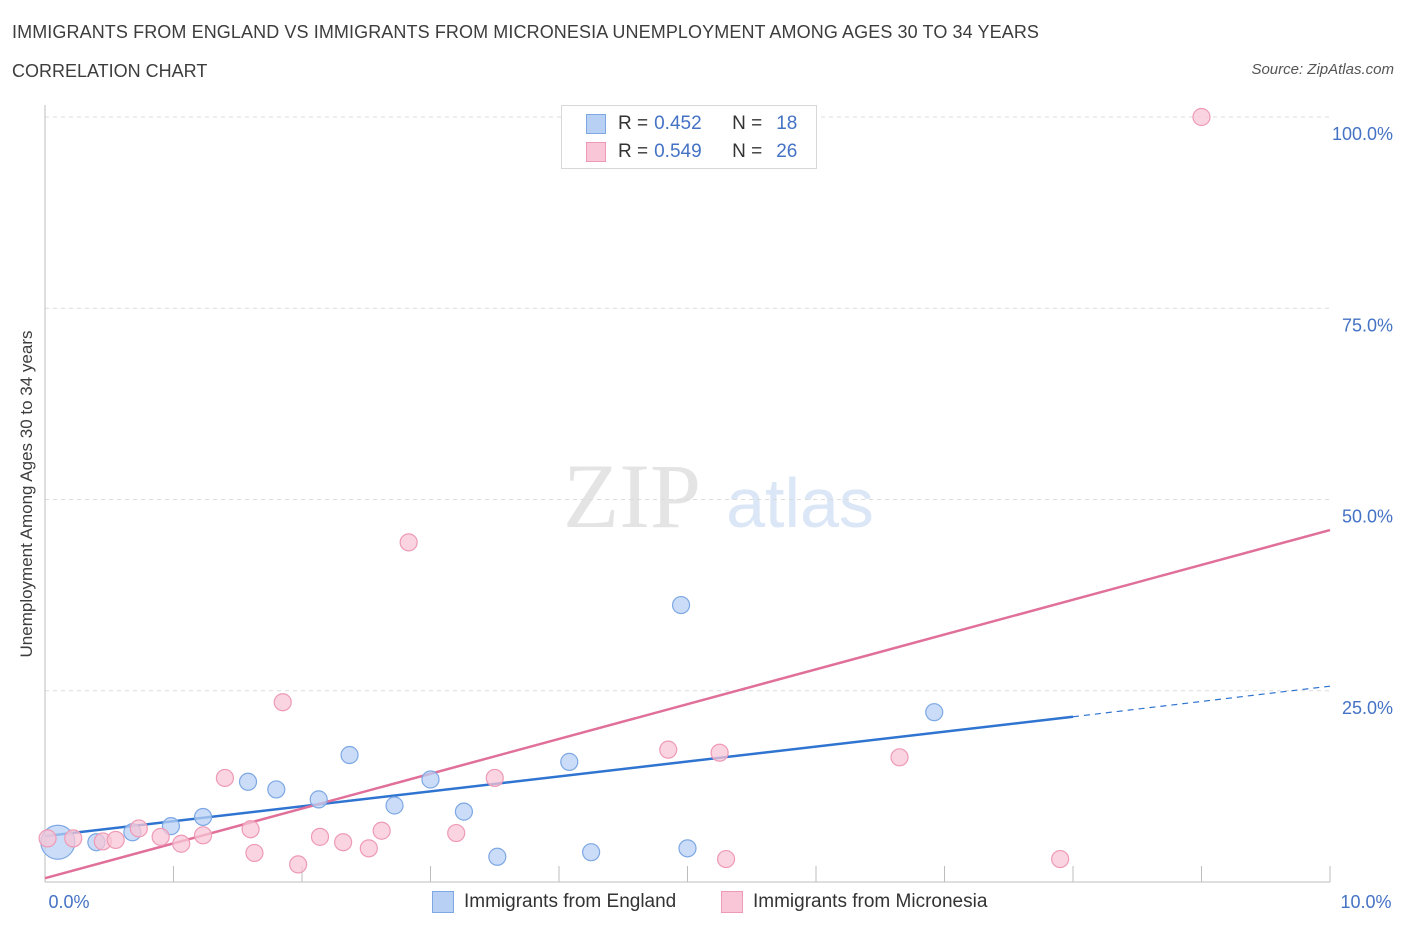 The image size is (1406, 930). I want to click on watermark: ZIP atlas, so click(718, 496).